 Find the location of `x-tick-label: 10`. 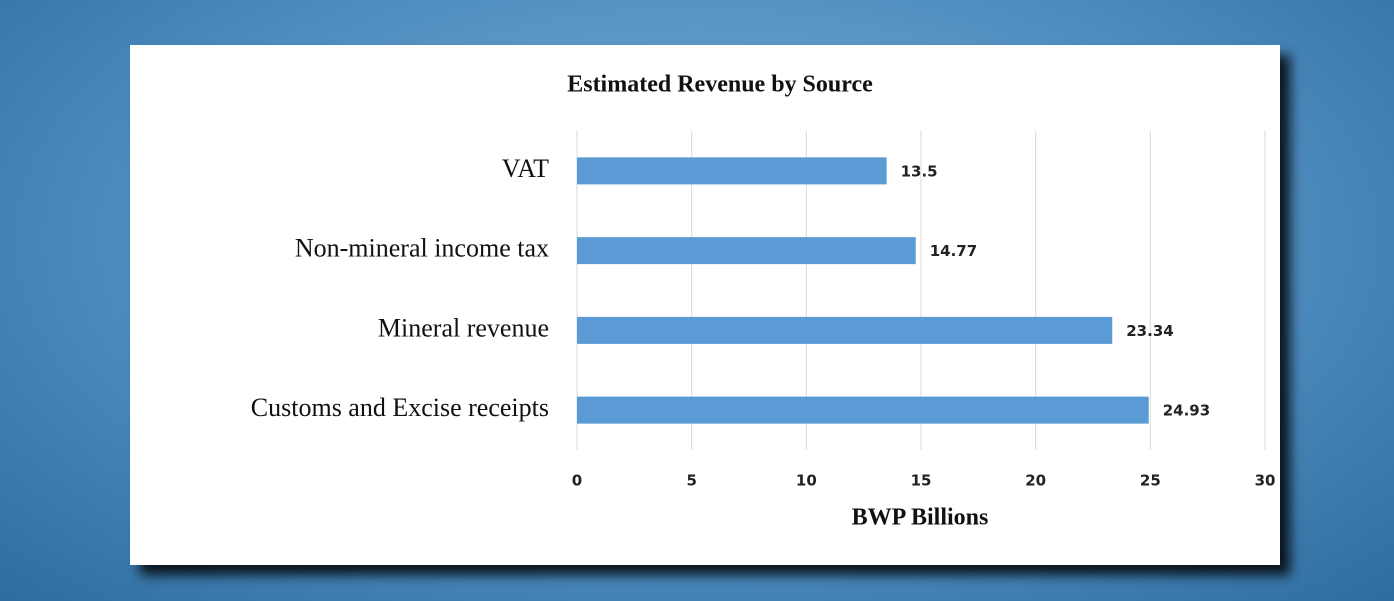

x-tick-label: 10 is located at coordinates (806, 481).